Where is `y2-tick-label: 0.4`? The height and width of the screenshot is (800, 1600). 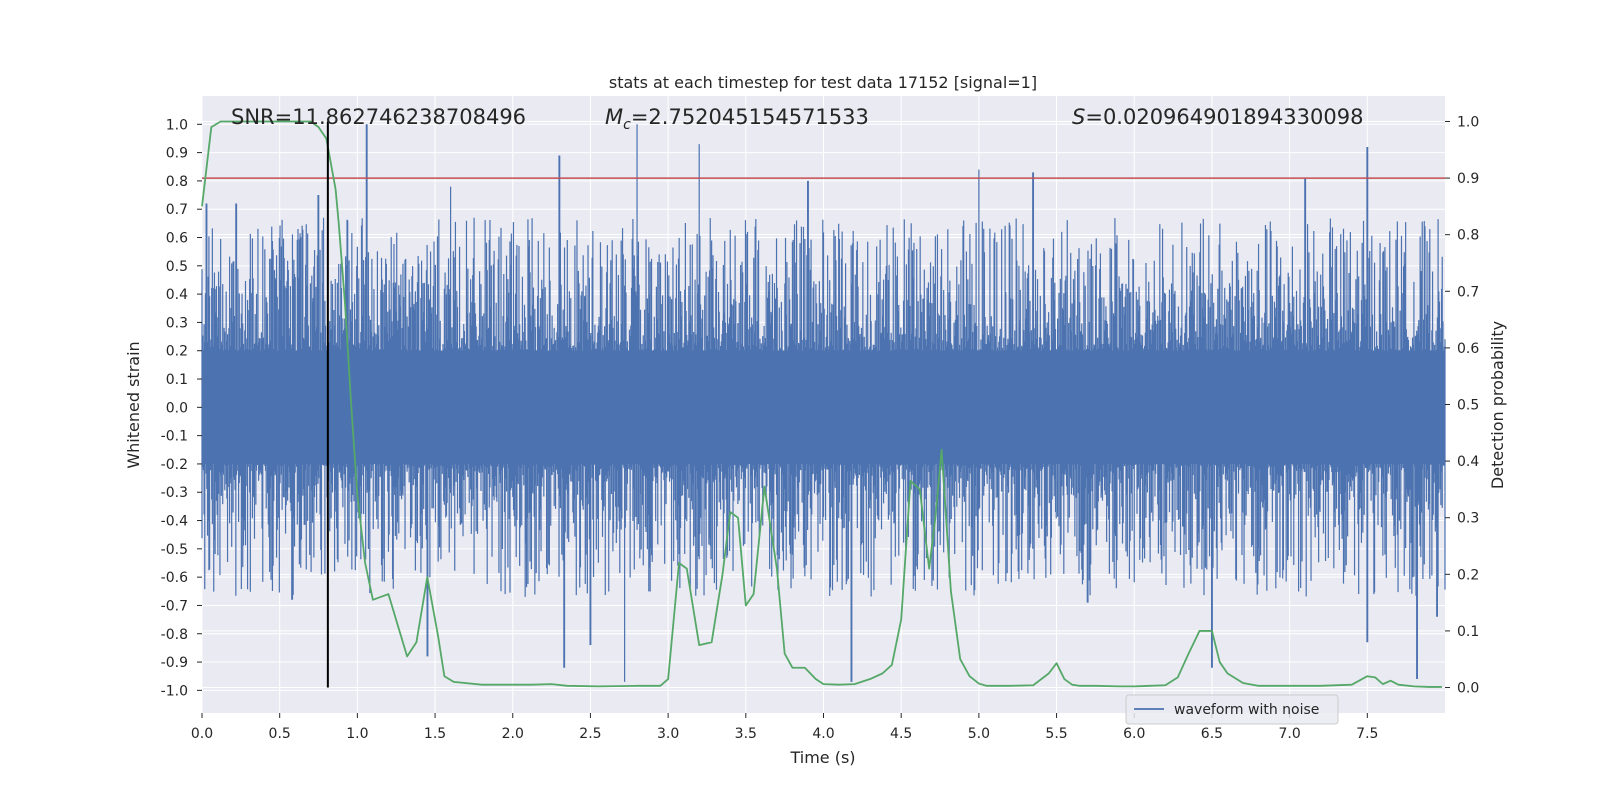
y2-tick-label: 0.4 is located at coordinates (1468, 462).